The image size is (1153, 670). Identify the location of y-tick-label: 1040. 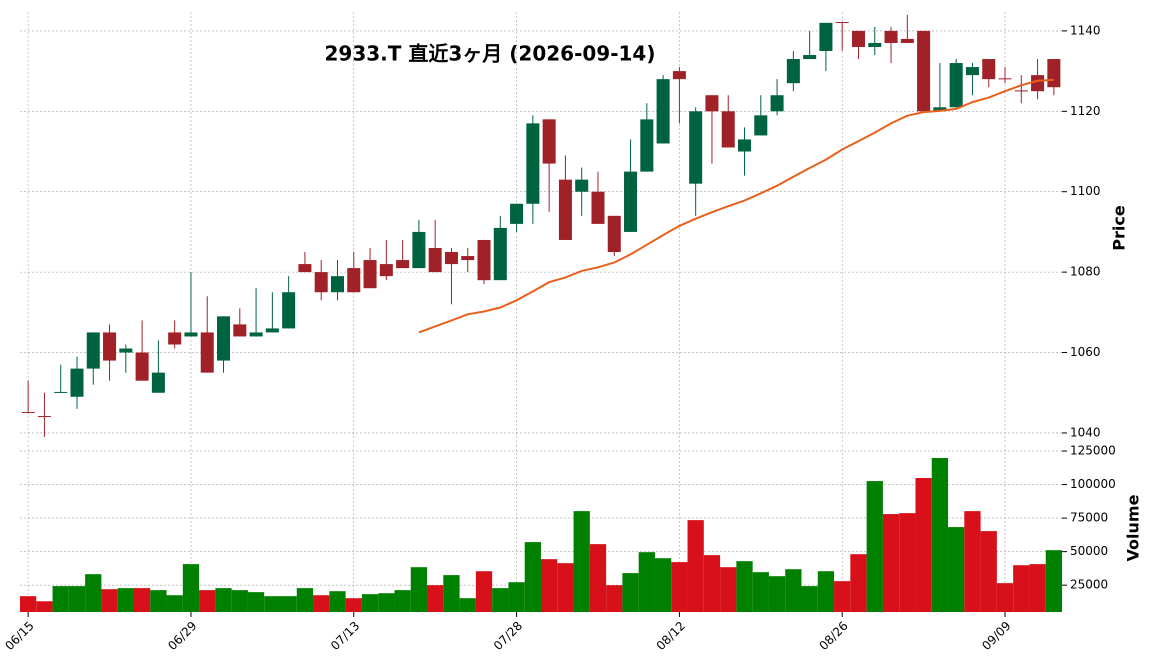
(1085, 432).